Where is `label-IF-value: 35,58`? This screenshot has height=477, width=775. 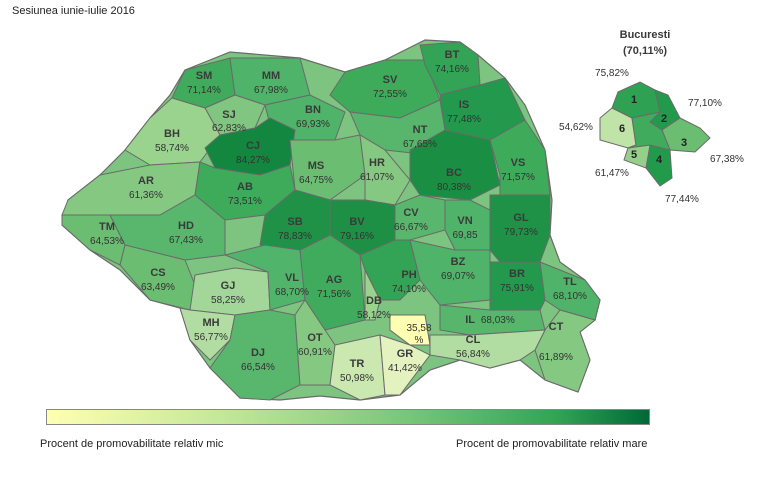
label-IF-value: 35,58 is located at coordinates (418, 328).